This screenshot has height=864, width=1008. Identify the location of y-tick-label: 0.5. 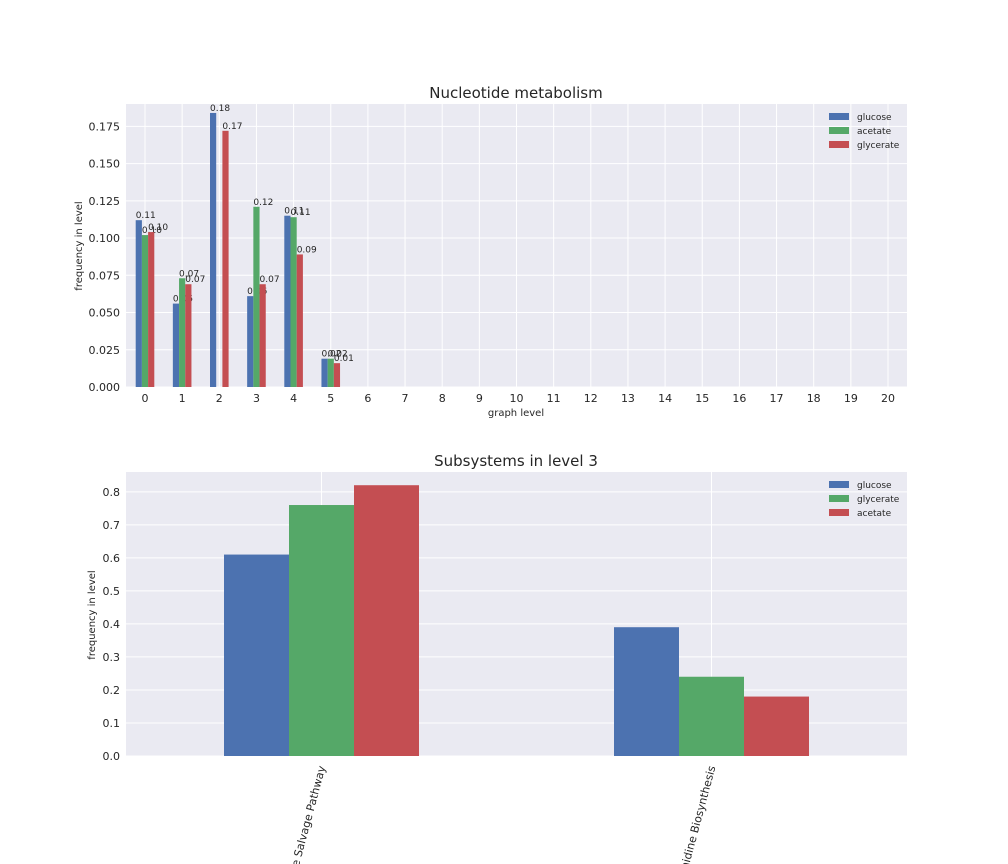
(112, 591).